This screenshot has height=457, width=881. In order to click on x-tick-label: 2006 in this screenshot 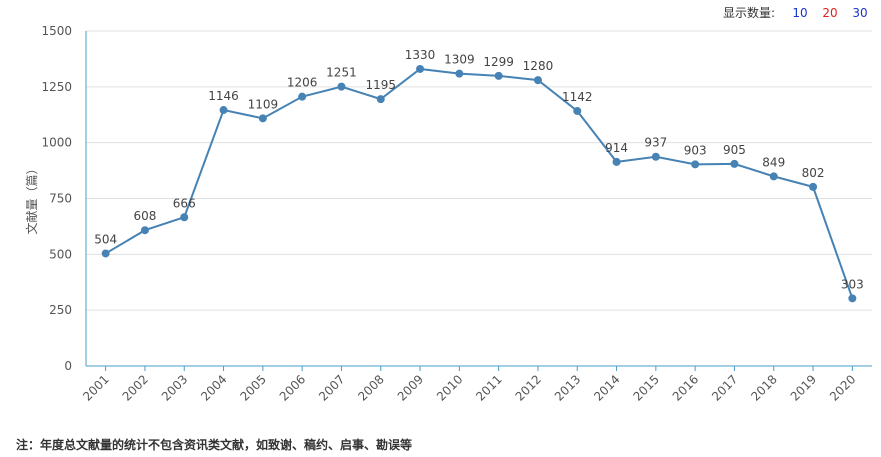, I will do `click(292, 387)`.